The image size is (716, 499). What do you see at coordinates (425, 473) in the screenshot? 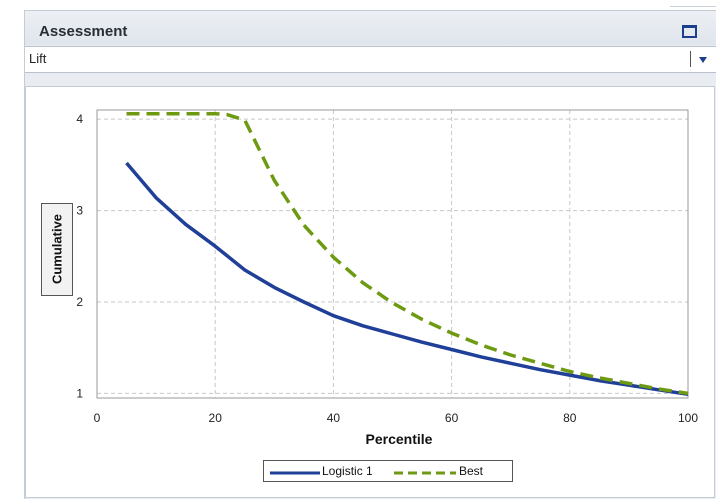
I see `legend-swatch-best` at bounding box center [425, 473].